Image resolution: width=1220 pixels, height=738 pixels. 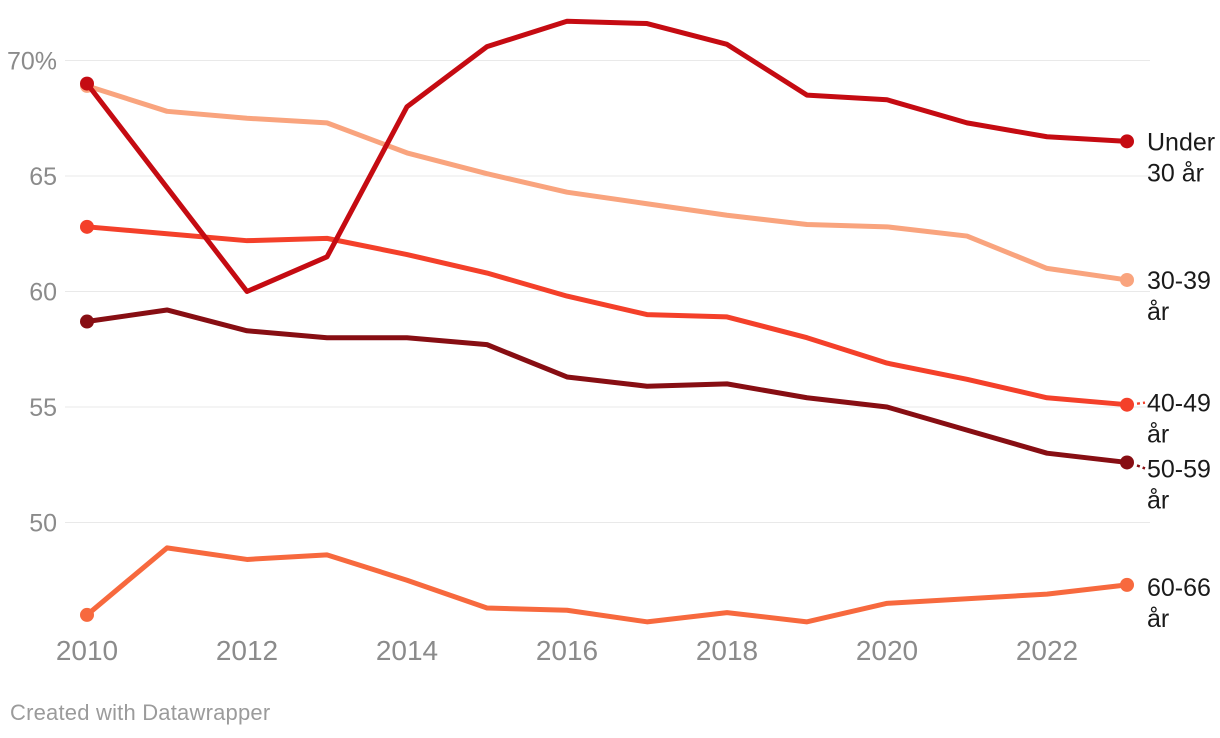 What do you see at coordinates (1158, 619) in the screenshot?
I see `series-label-60-66 år-line2: år` at bounding box center [1158, 619].